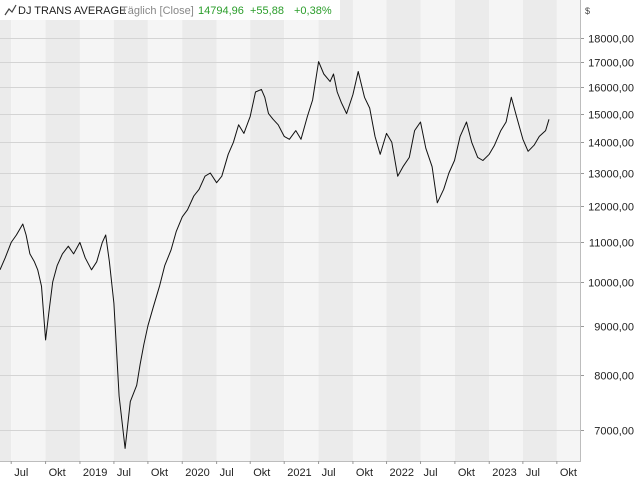  What do you see at coordinates (72, 11) in the screenshot?
I see `chart-title: DJ TRANS AVERAGE` at bounding box center [72, 11].